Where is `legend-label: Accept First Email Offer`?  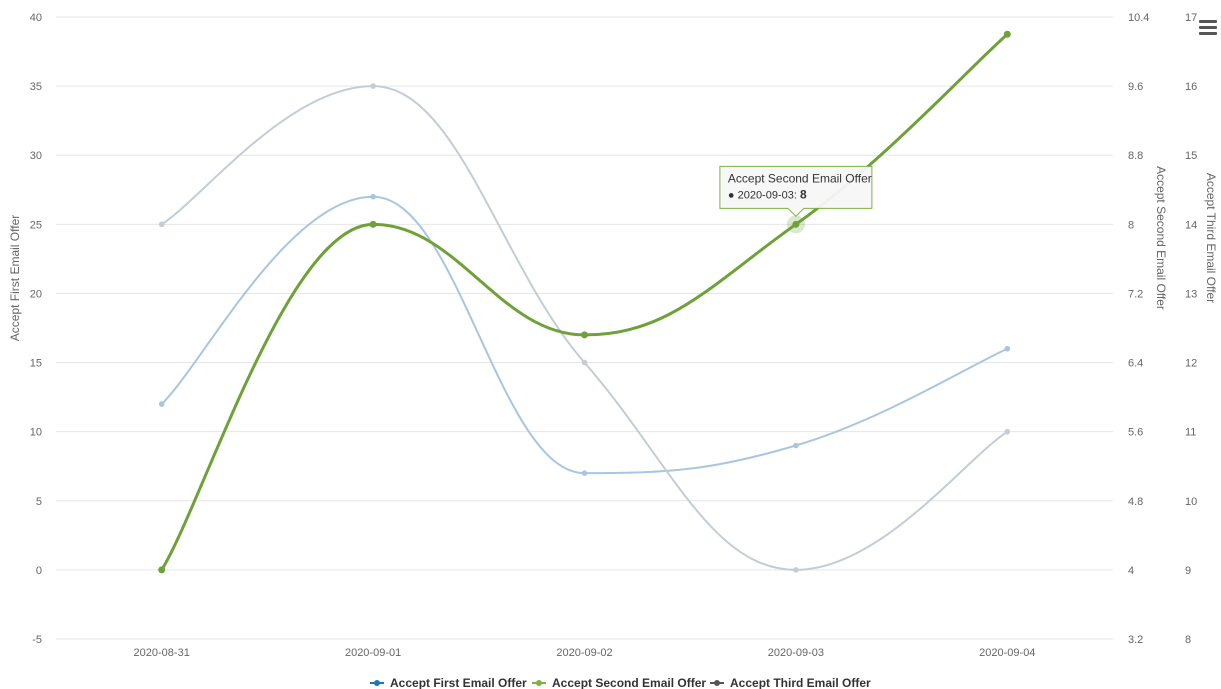 legend-label: Accept First Email Offer is located at coordinates (458, 682).